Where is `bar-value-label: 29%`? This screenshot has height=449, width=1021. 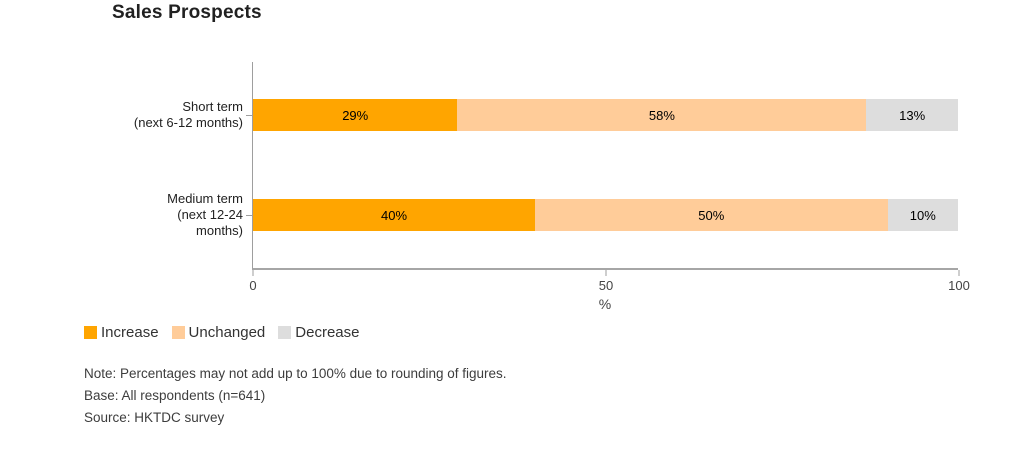 bar-value-label: 29% is located at coordinates (355, 115).